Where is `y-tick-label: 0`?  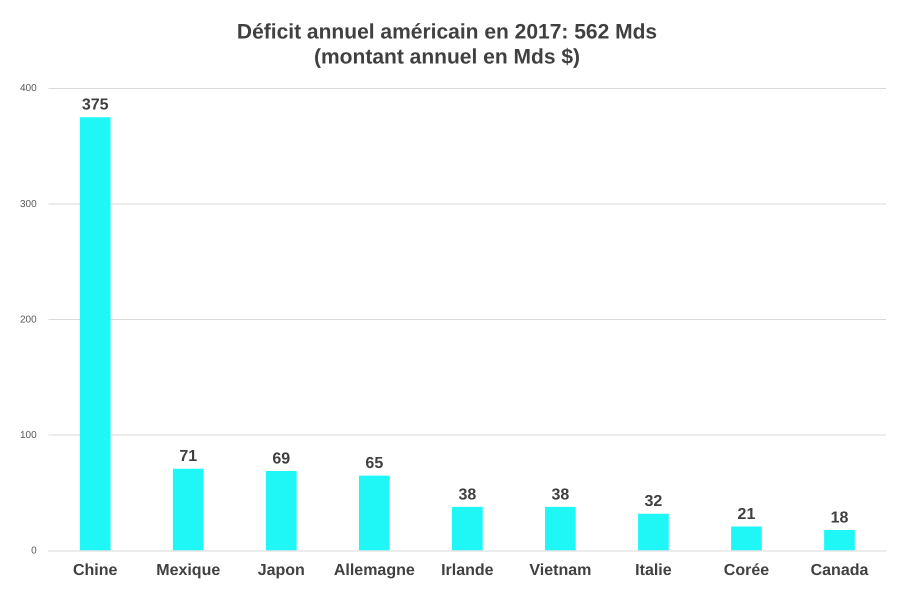 y-tick-label: 0 is located at coordinates (34, 551).